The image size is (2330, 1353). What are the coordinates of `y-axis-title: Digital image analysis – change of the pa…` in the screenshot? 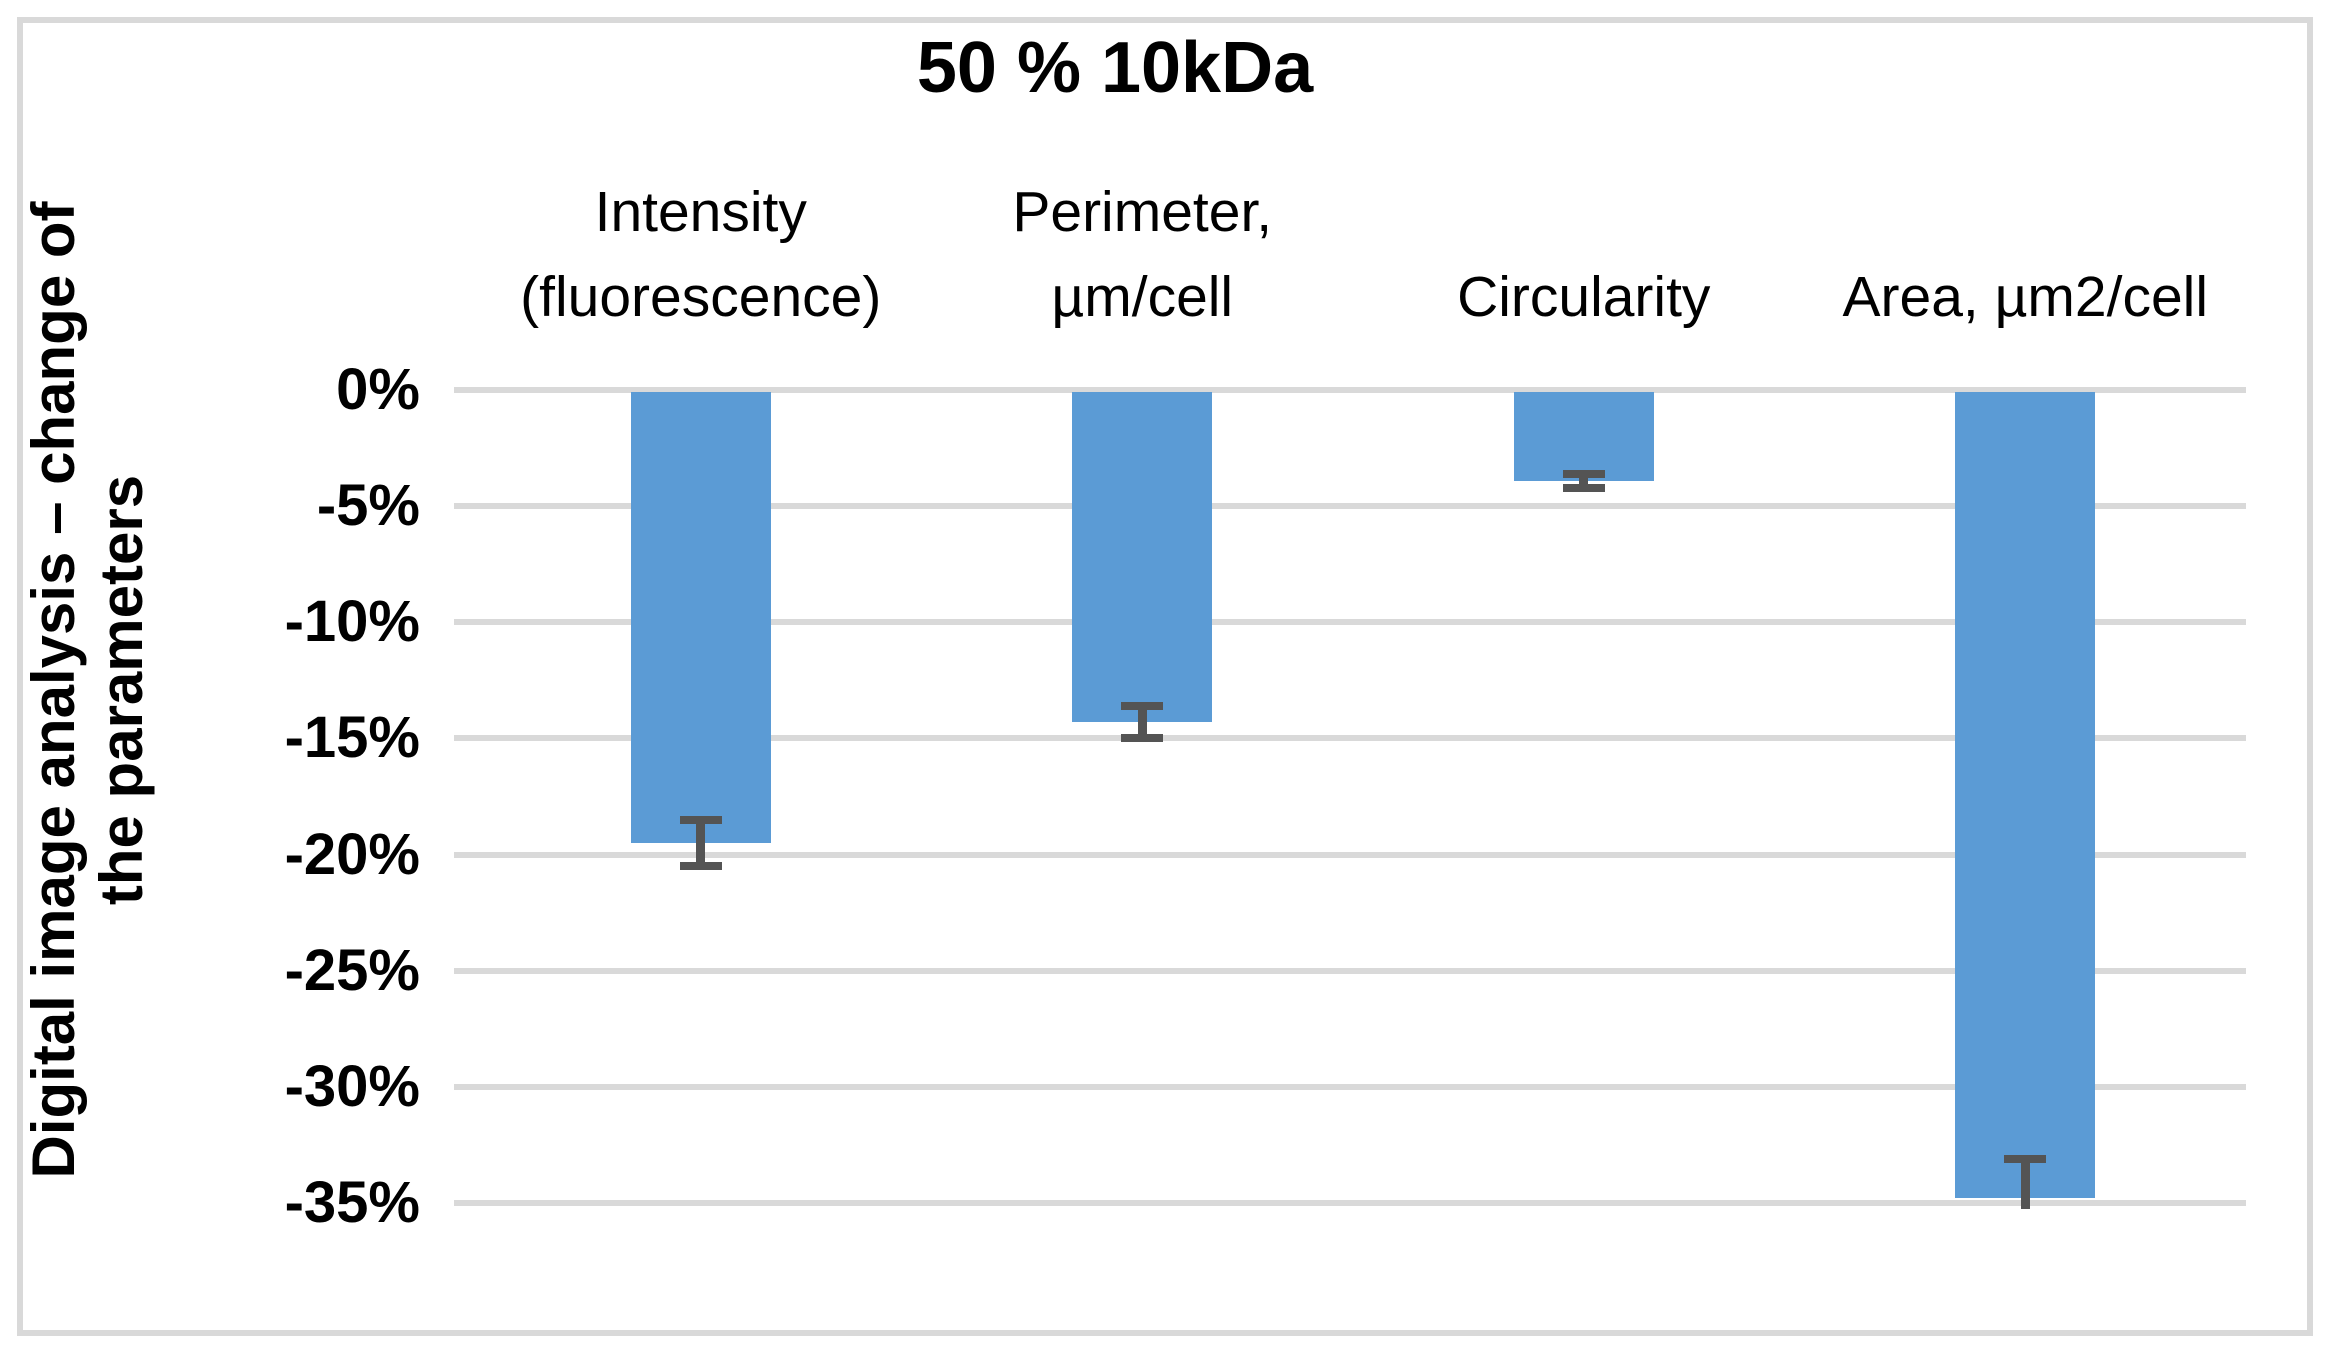 It's located at (88, 690).